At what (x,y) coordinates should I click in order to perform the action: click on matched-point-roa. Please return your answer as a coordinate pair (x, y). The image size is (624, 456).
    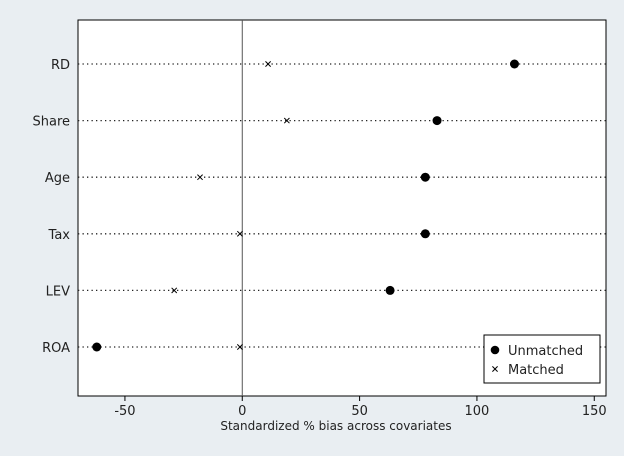
    Looking at the image, I should click on (239, 347).